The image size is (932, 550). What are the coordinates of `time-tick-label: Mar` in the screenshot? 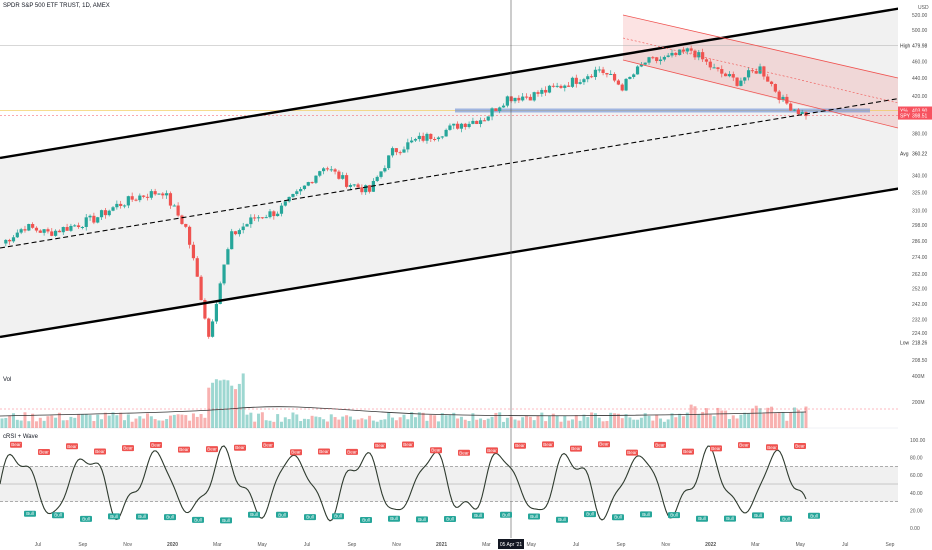 It's located at (755, 545).